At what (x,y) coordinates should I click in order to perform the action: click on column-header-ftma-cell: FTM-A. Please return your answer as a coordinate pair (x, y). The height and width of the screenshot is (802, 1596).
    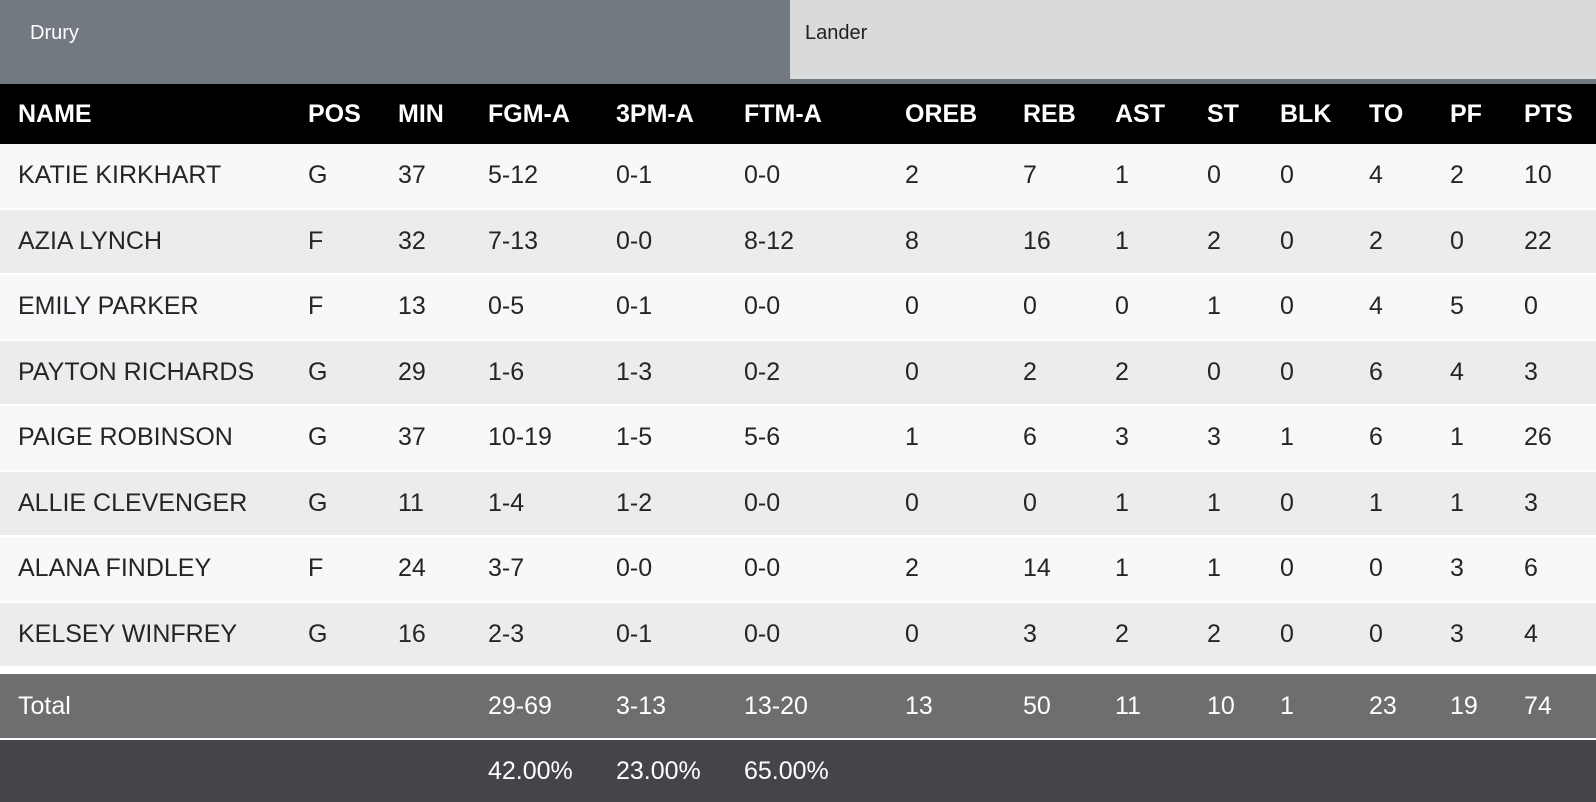
    Looking at the image, I should click on (783, 113).